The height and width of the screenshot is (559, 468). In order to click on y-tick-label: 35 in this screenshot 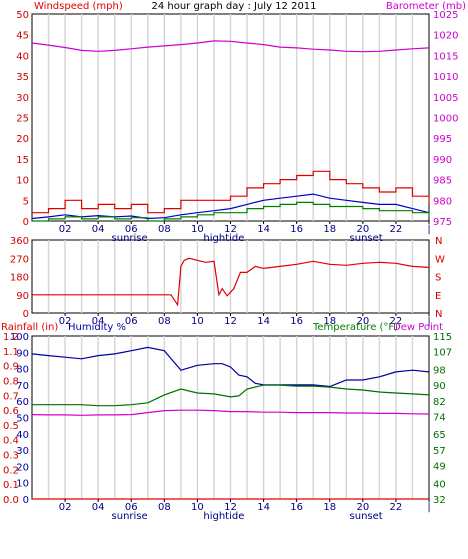, I will do `click(22, 77)`.